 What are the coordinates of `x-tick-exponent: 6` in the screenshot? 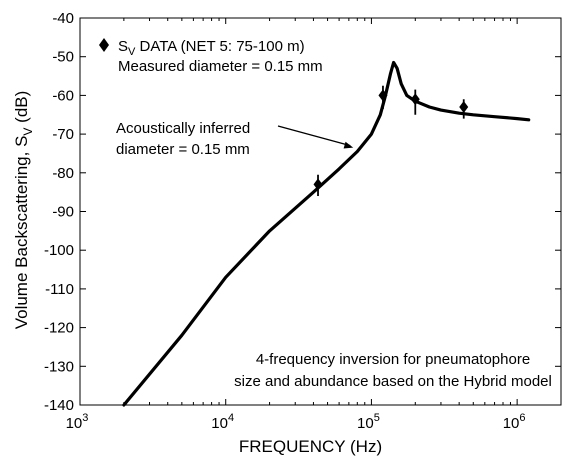 It's located at (522, 418).